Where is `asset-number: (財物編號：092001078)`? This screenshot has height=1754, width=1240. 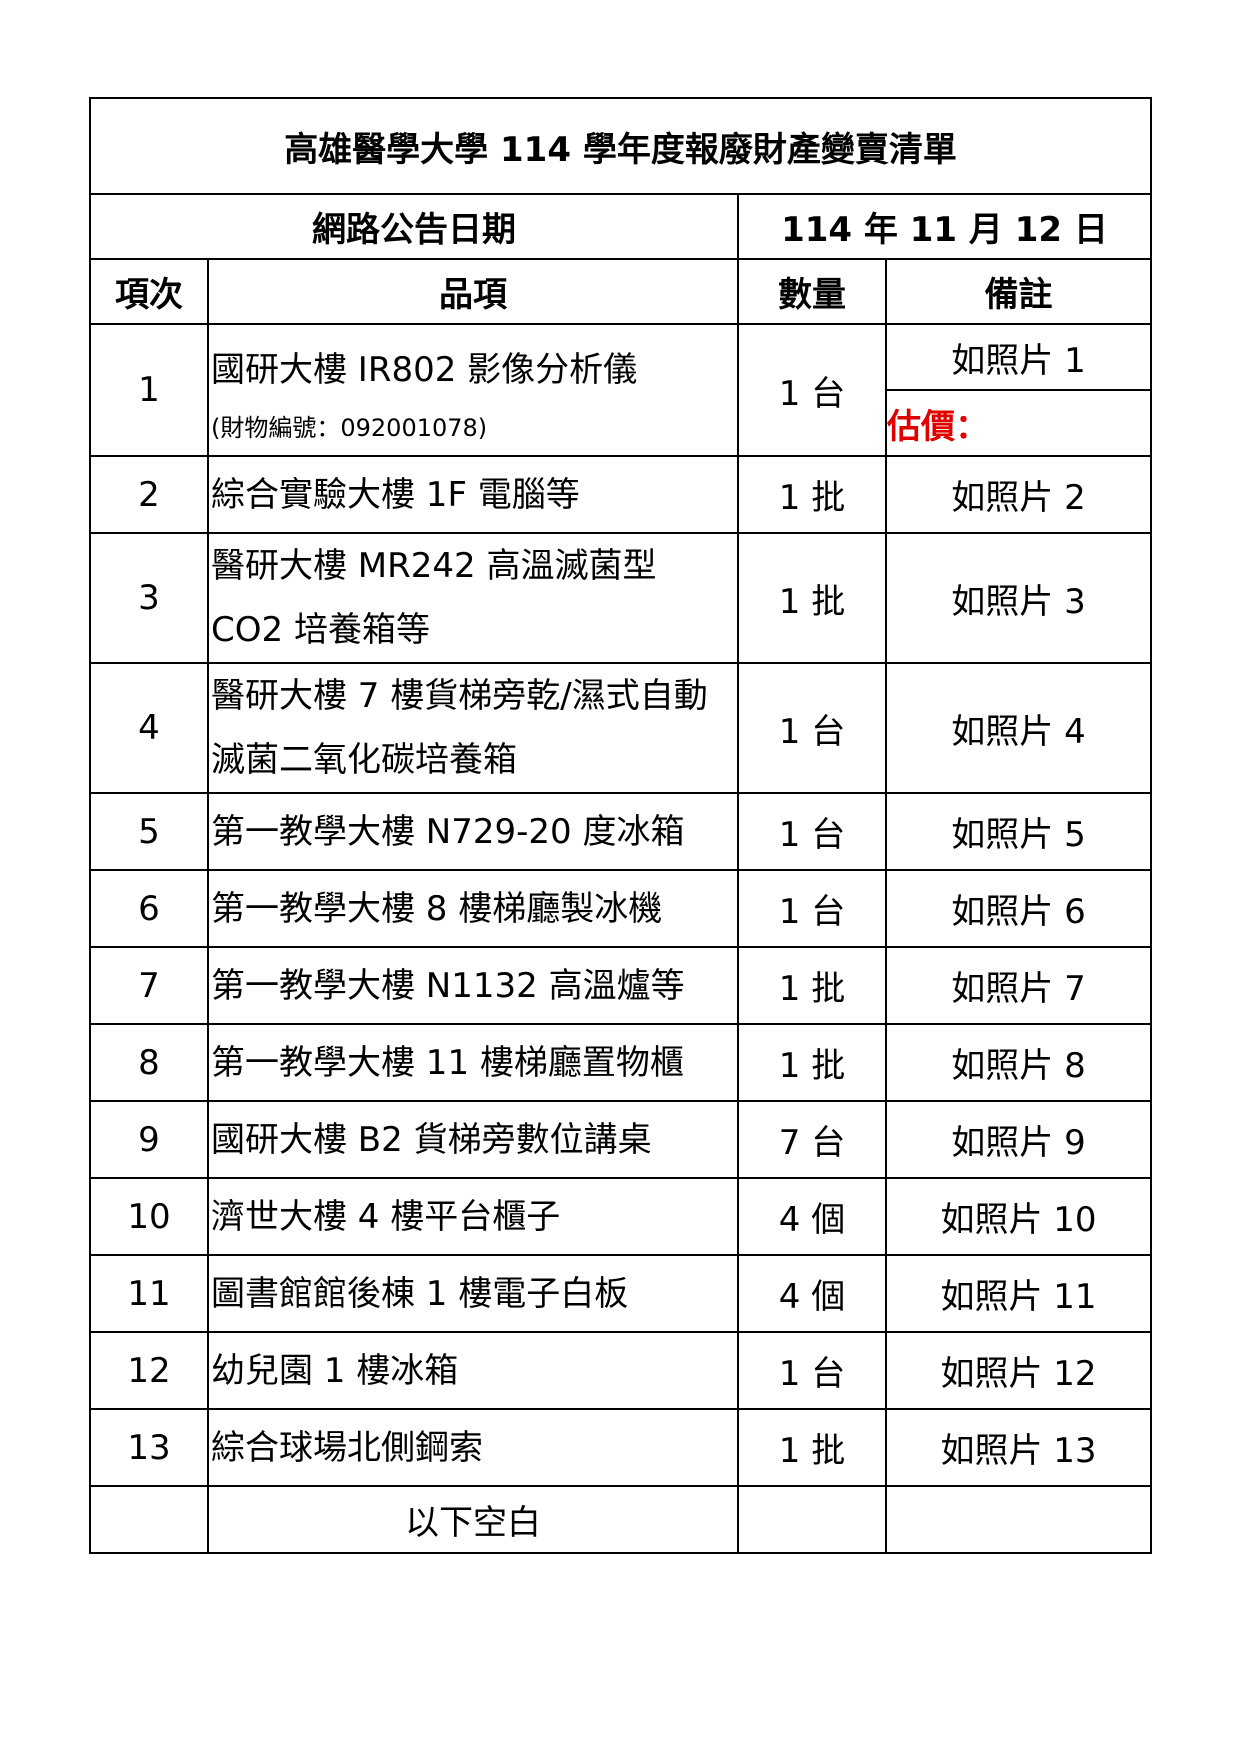
asset-number: (財物編號：092001078) is located at coordinates (349, 428).